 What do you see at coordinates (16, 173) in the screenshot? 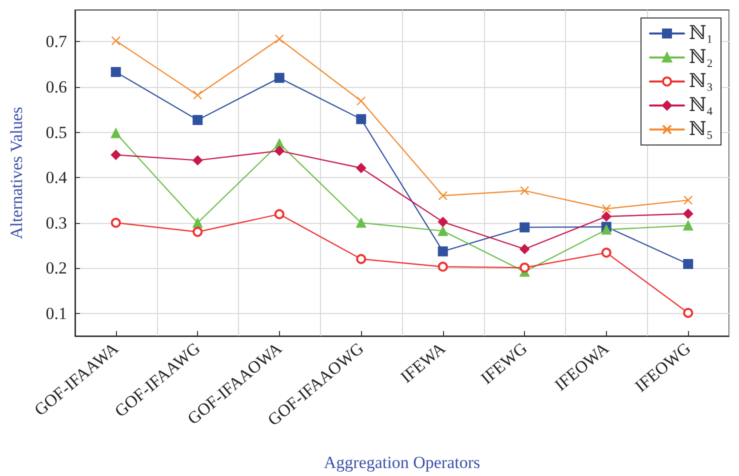
I see `y-axis-title: Alternatives Values` at bounding box center [16, 173].